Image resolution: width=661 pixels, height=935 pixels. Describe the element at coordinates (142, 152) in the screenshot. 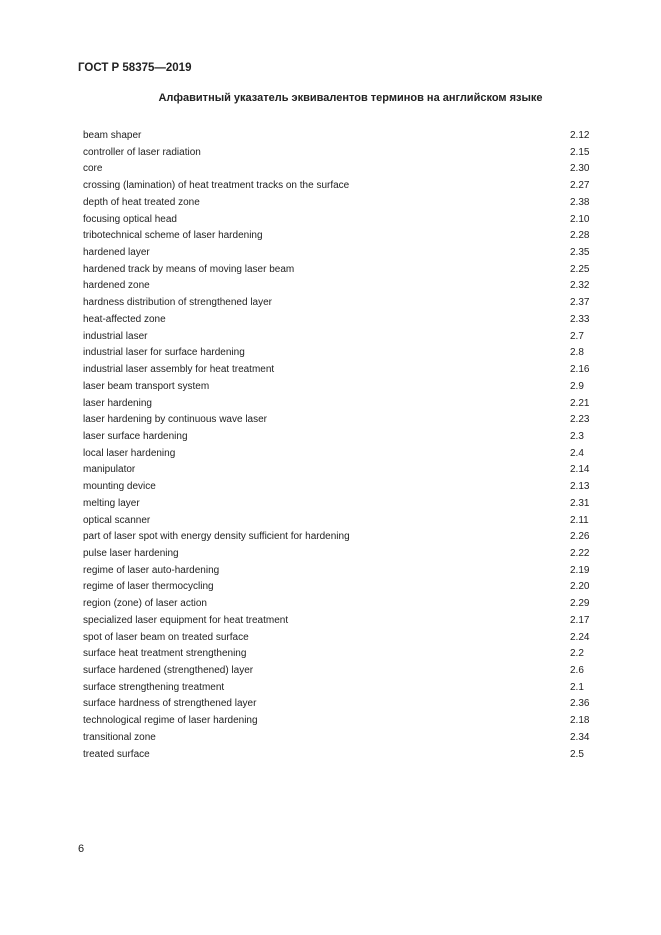

I see `entry-term: controller of laser radiation` at that location.